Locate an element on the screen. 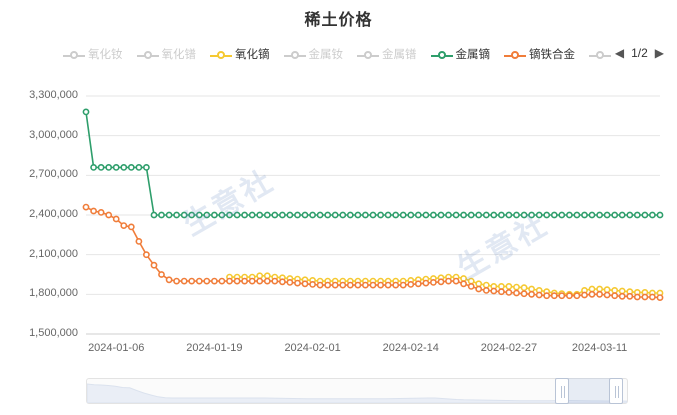 The width and height of the screenshot is (677, 415). legend-item-label: 氧化钕 is located at coordinates (105, 55).